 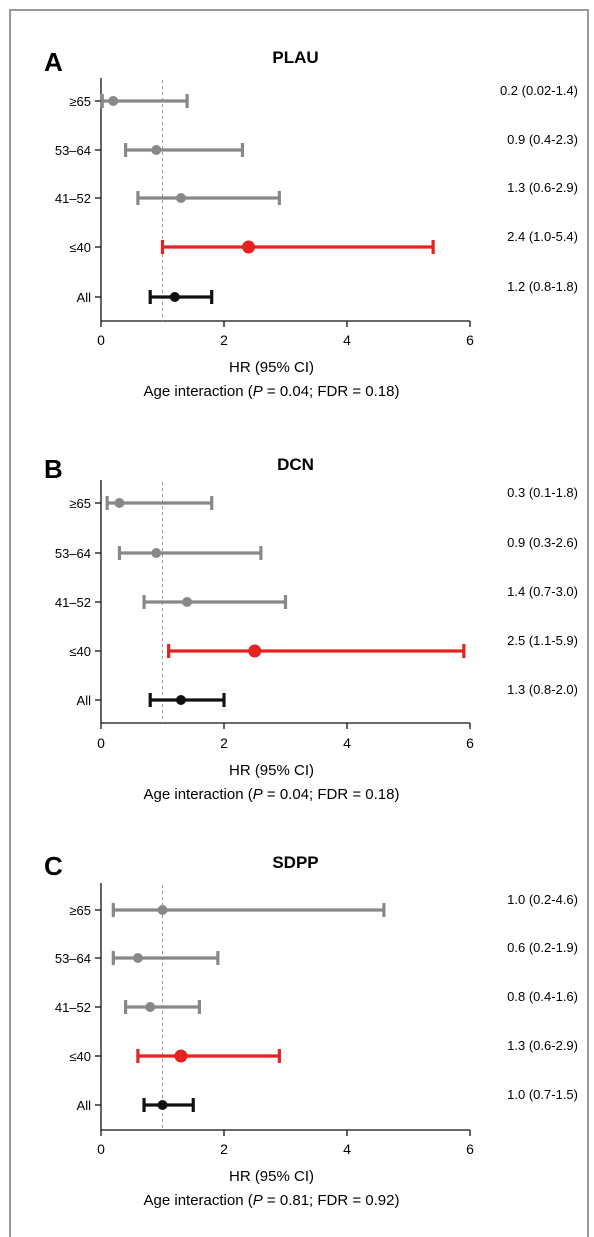 What do you see at coordinates (542, 236) in the screenshot?
I see `estimate-label: 2.4 (1.0-5.4)` at bounding box center [542, 236].